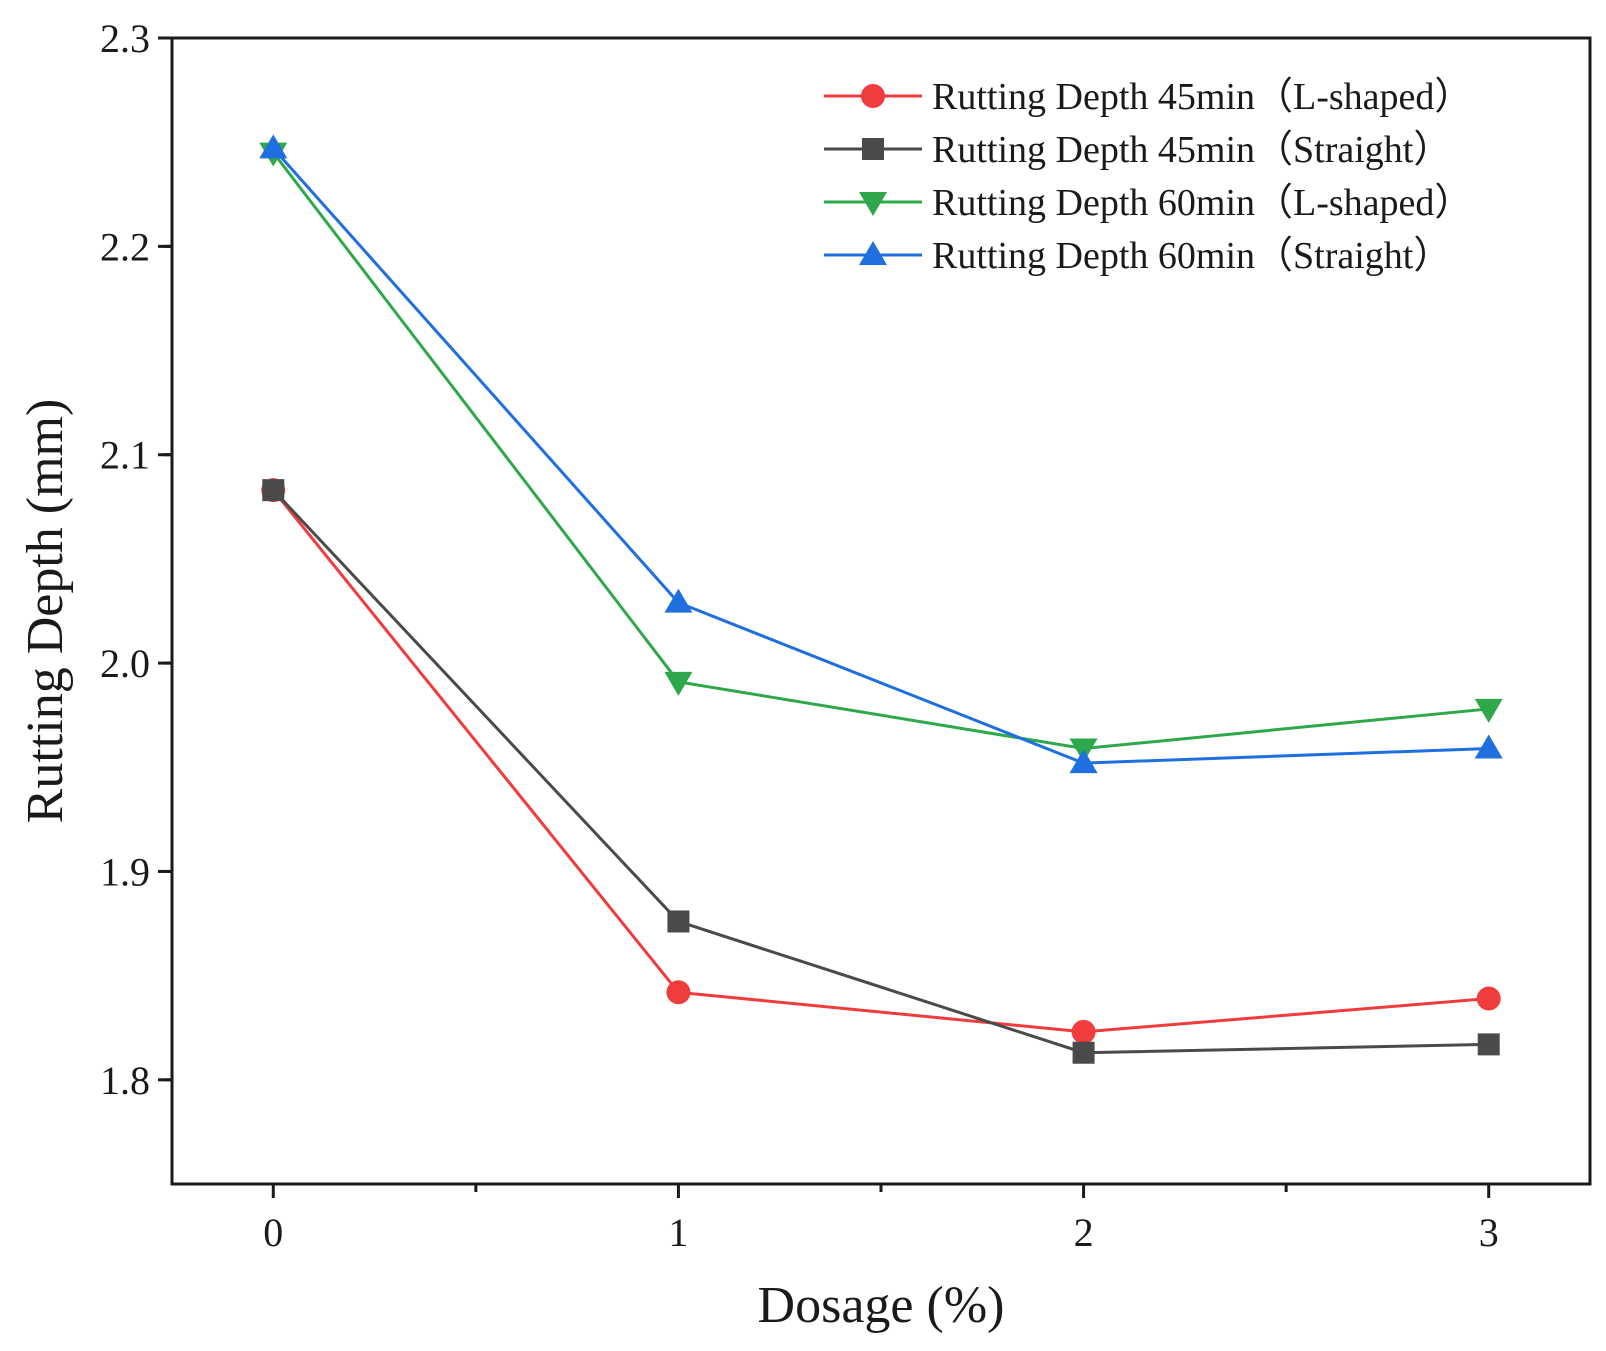  I want to click on legend-label-1: Rutting Depth 45min（L-shaped）, so click(1202, 97).